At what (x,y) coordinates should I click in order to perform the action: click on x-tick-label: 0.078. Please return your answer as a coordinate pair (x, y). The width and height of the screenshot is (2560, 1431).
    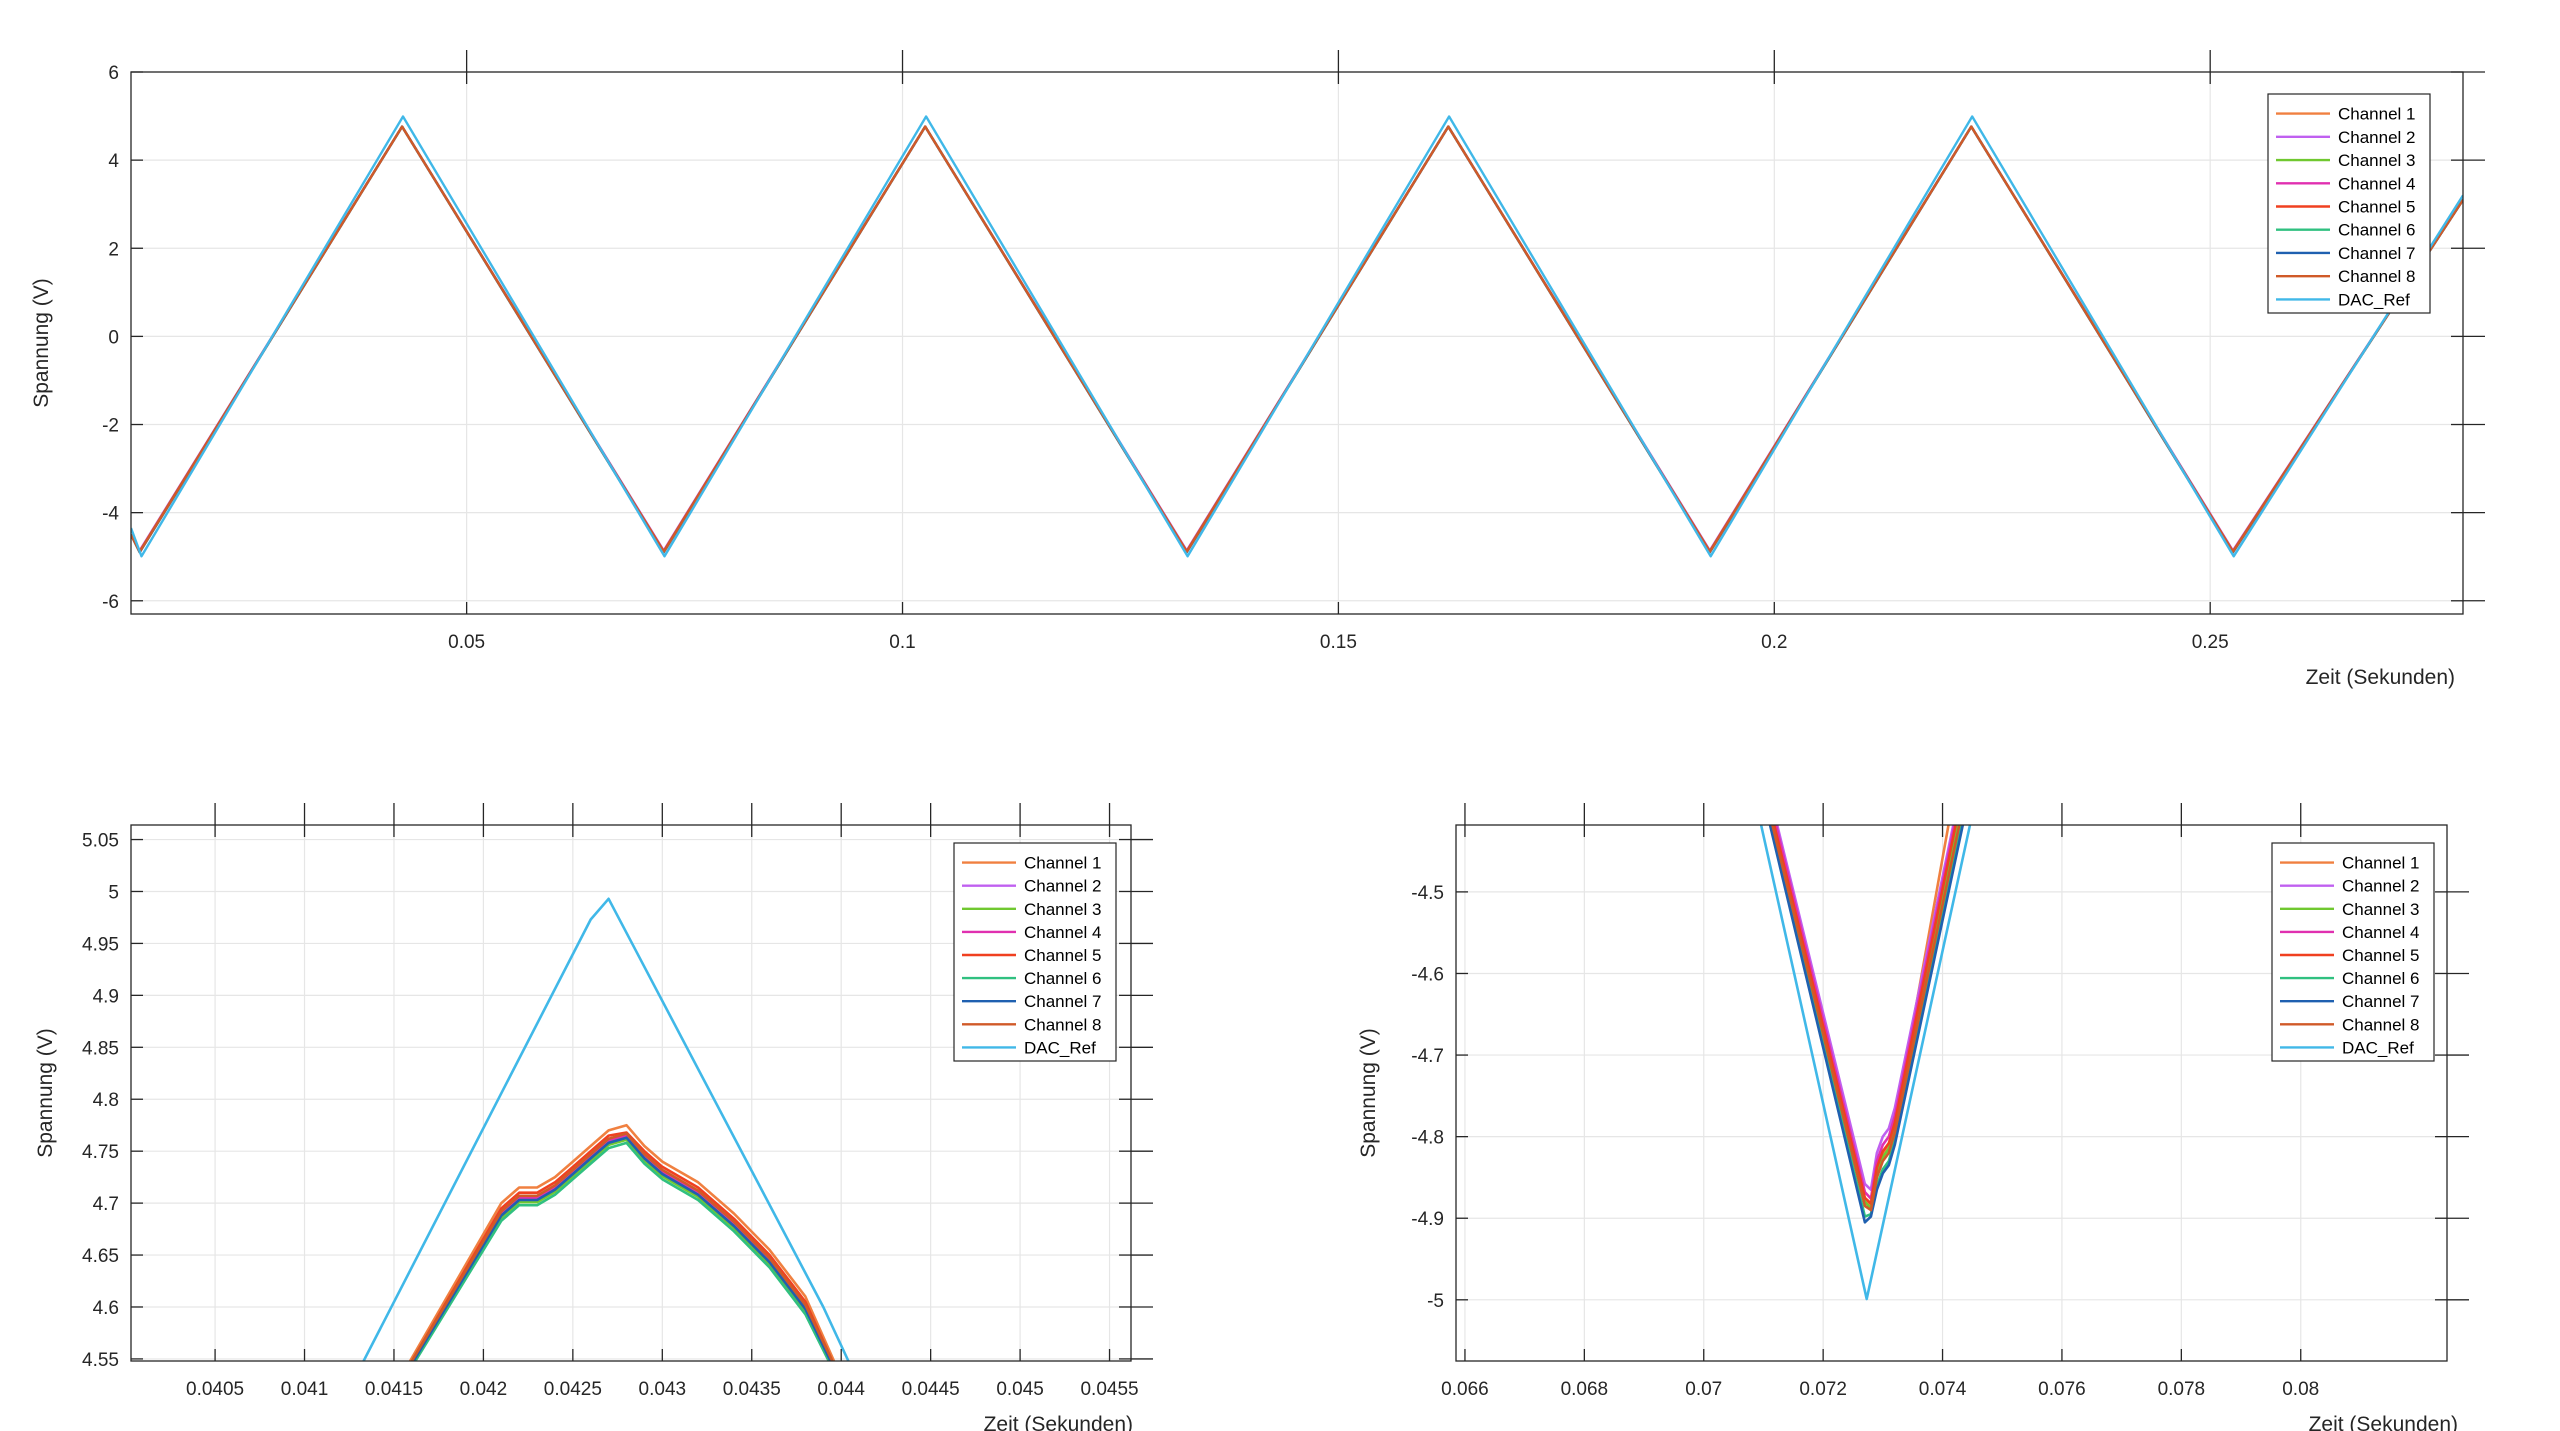
    Looking at the image, I should click on (2182, 1389).